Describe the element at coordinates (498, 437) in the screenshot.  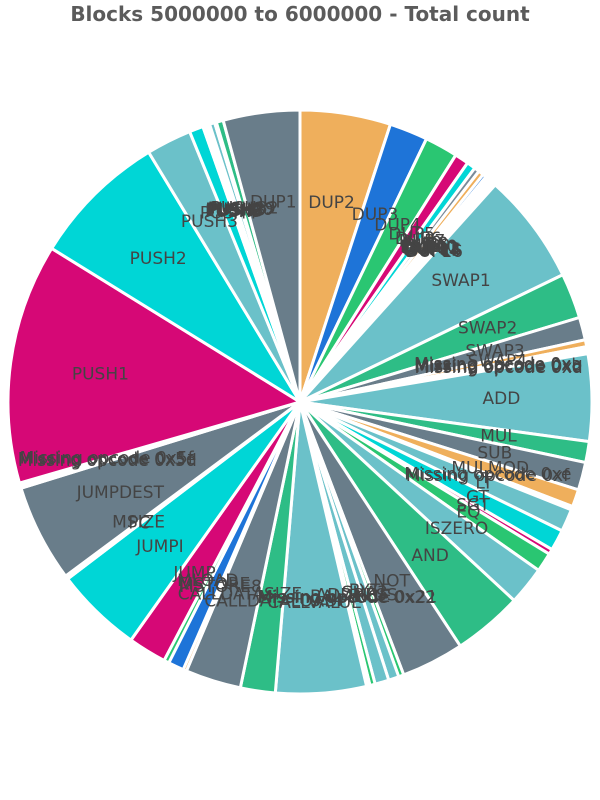
I see `slice-label-mul: MUL` at that location.